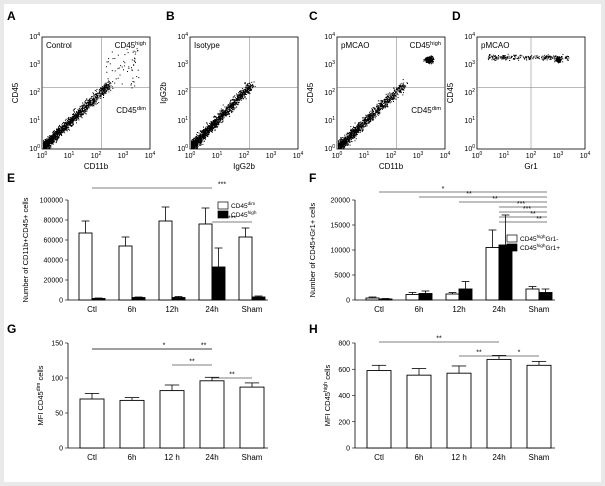 Image resolution: width=605 pixels, height=486 pixels. I want to click on flow-y-tick: 101, so click(329, 120).